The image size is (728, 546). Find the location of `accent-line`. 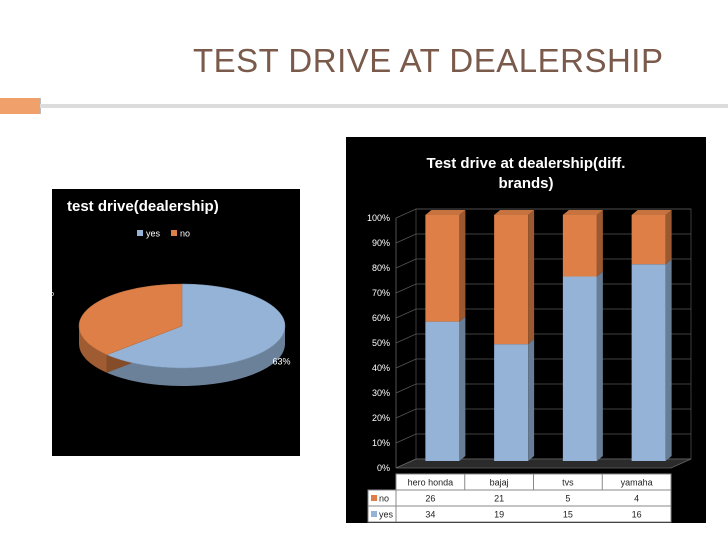

accent-line is located at coordinates (384, 106).